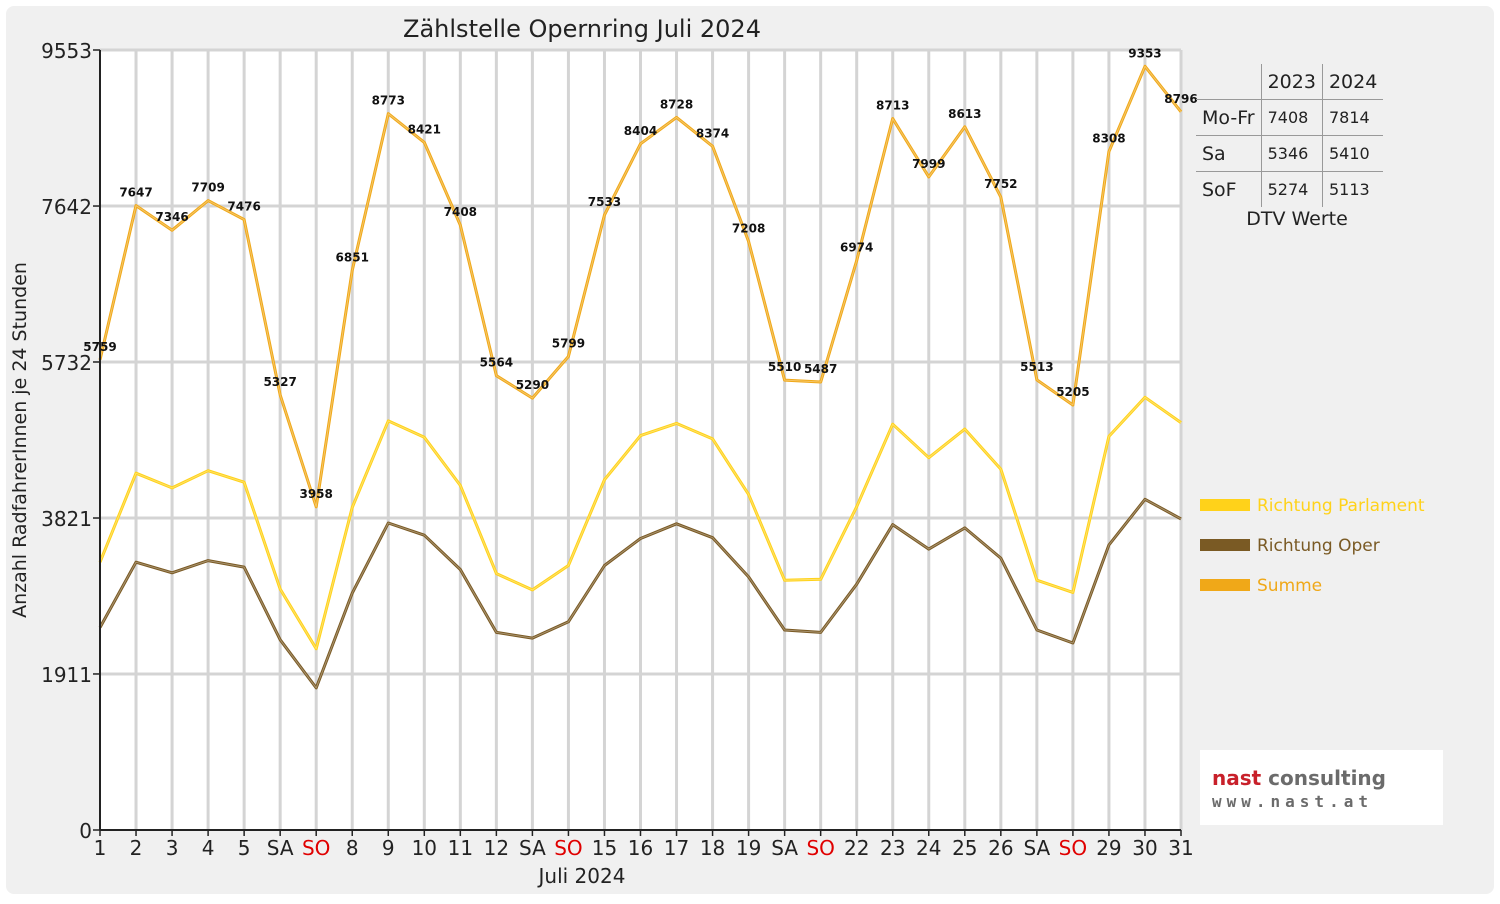 Image resolution: width=1500 pixels, height=904 pixels. Describe the element at coordinates (1072, 392) in the screenshot. I see `data-label: 5205` at that location.